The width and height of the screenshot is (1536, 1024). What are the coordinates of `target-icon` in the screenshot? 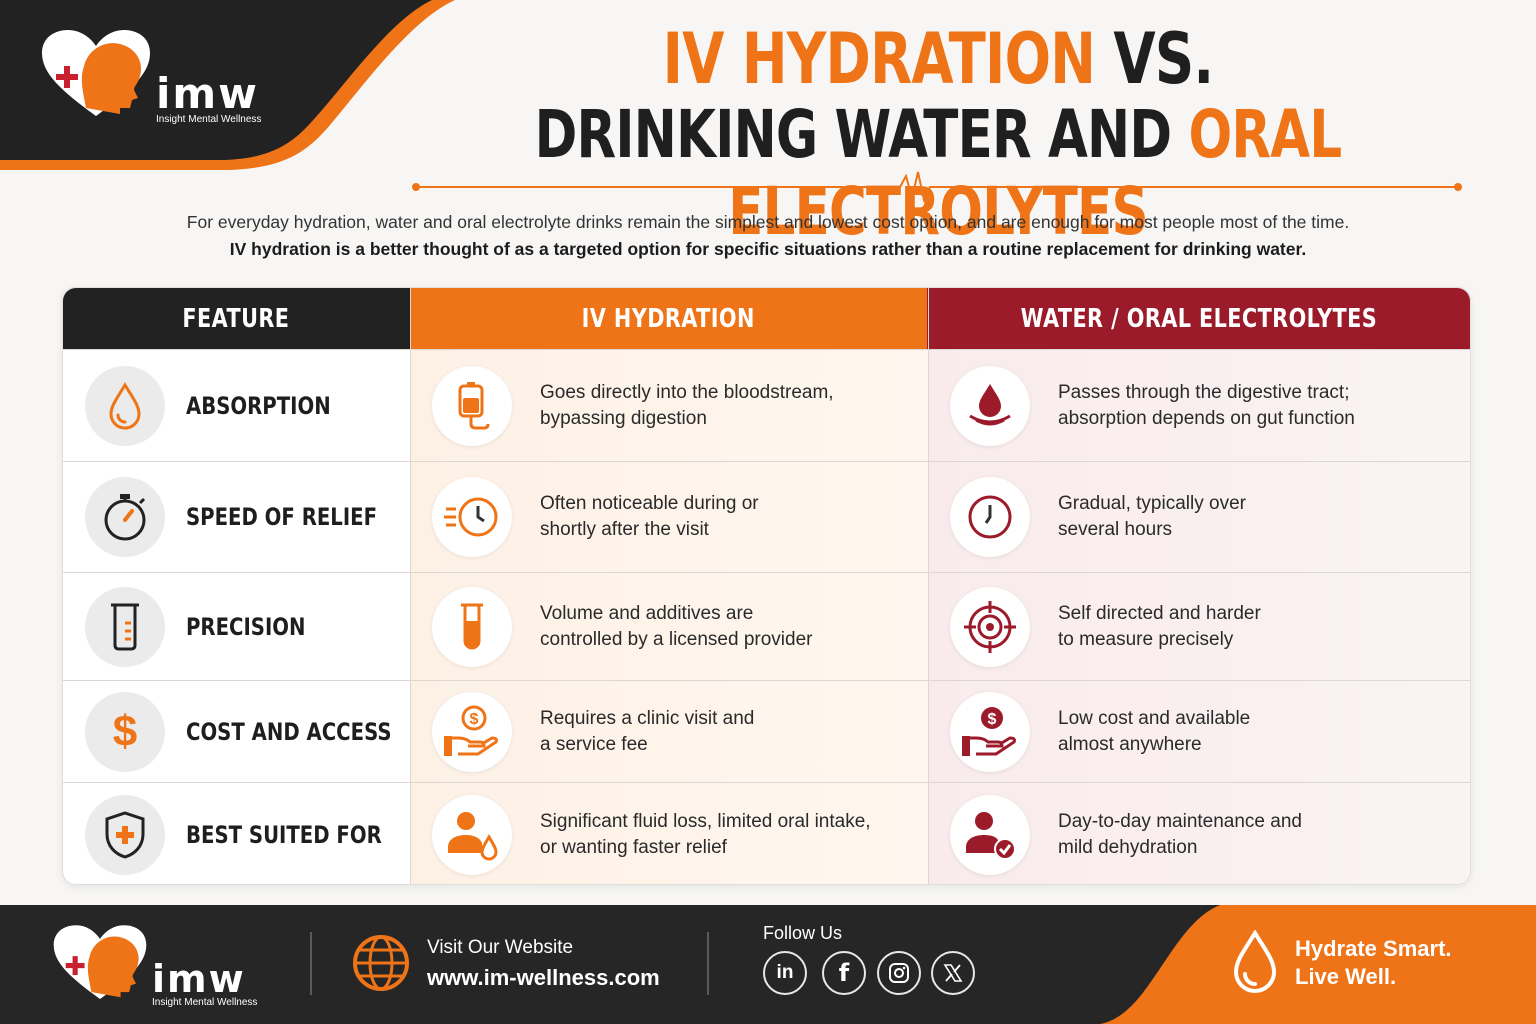 It's located at (990, 626).